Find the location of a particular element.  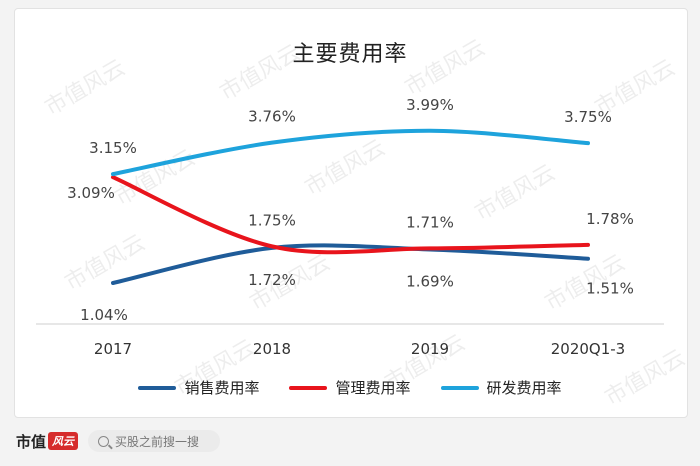

legend-item-sales: 销售费用率 is located at coordinates (198, 387).